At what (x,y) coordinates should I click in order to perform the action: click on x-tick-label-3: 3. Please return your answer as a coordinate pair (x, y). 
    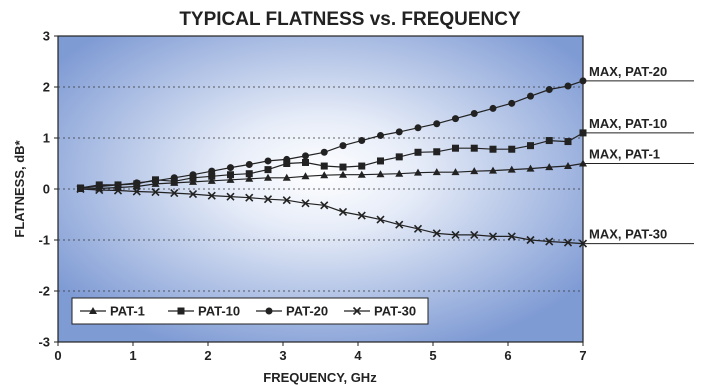
    Looking at the image, I should click on (282, 355).